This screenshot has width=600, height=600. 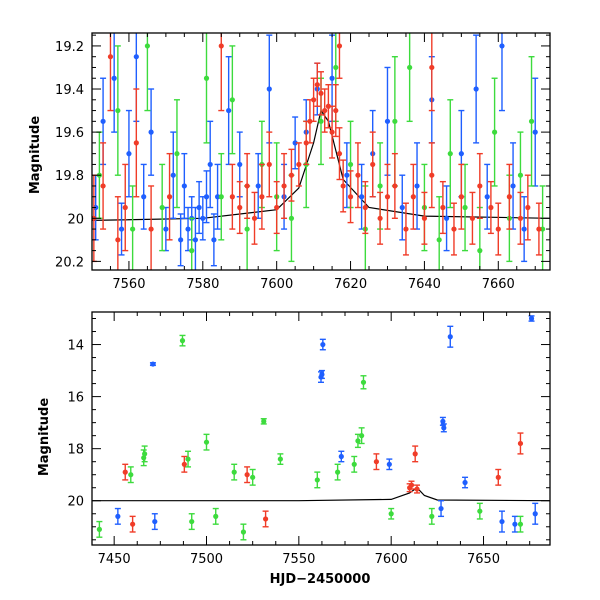 I want to click on top-y-tick-label: 19.2, so click(x=69, y=47).